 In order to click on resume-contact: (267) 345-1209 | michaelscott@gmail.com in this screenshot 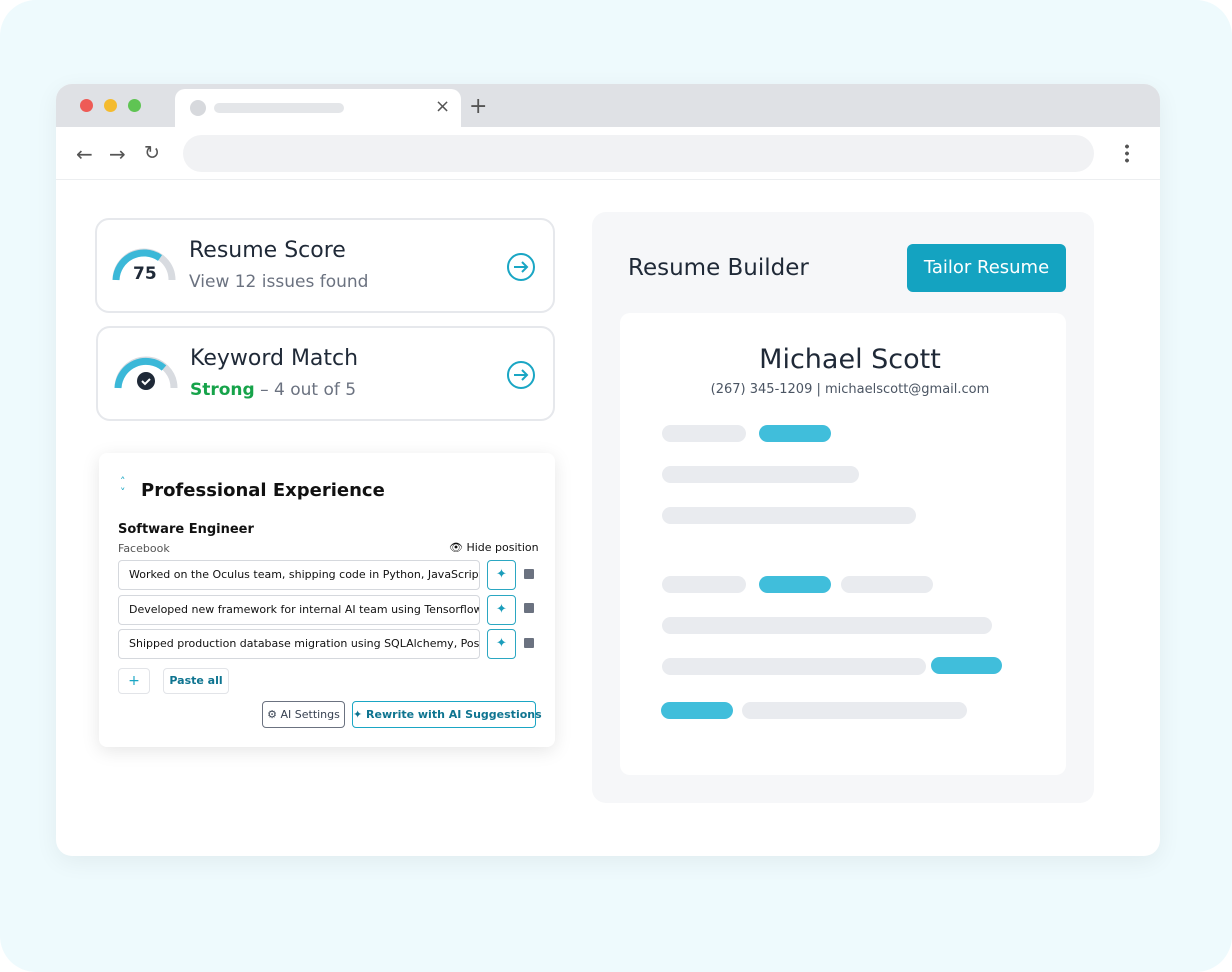, I will do `click(850, 389)`.